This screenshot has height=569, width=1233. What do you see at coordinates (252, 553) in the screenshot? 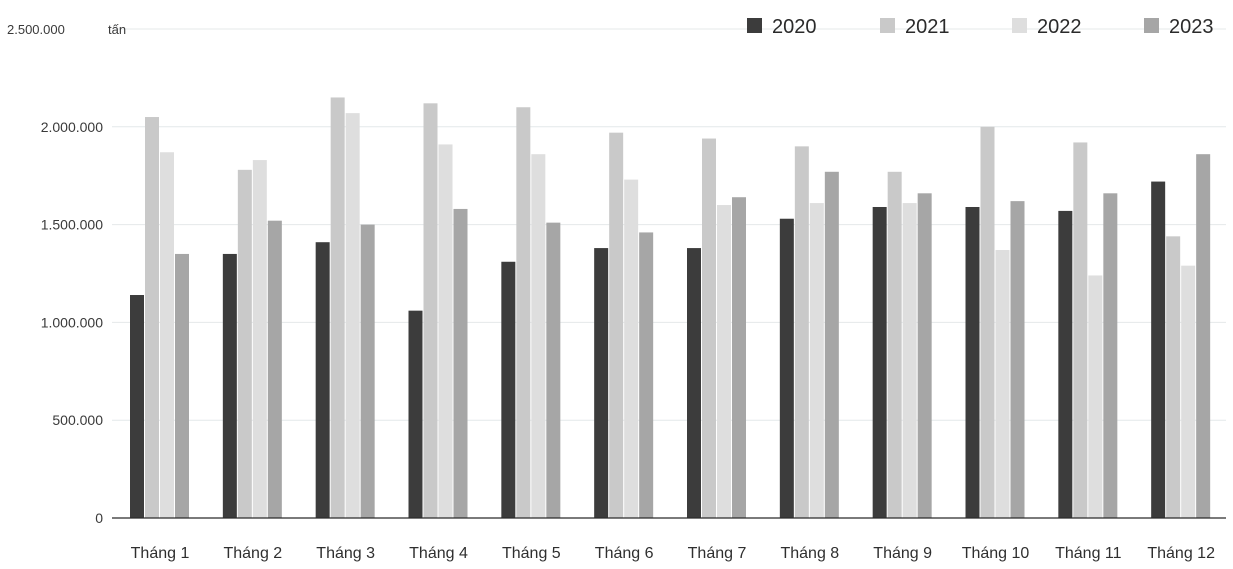
I see `x-tick-label: Tháng 2` at bounding box center [252, 553].